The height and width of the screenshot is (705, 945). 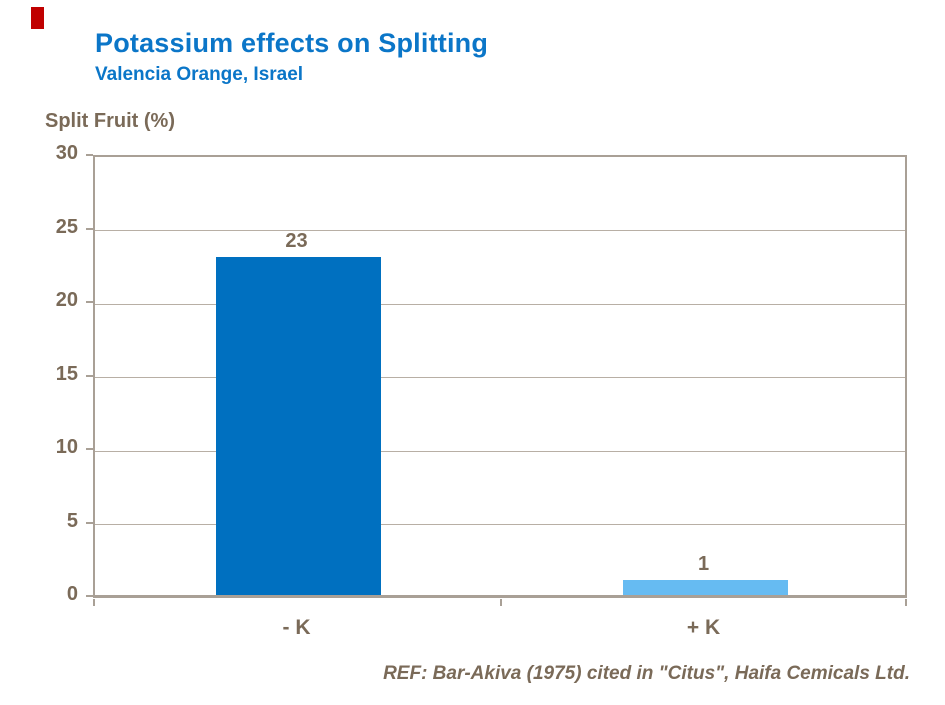 I want to click on y-tick-label: 5, so click(x=72, y=520).